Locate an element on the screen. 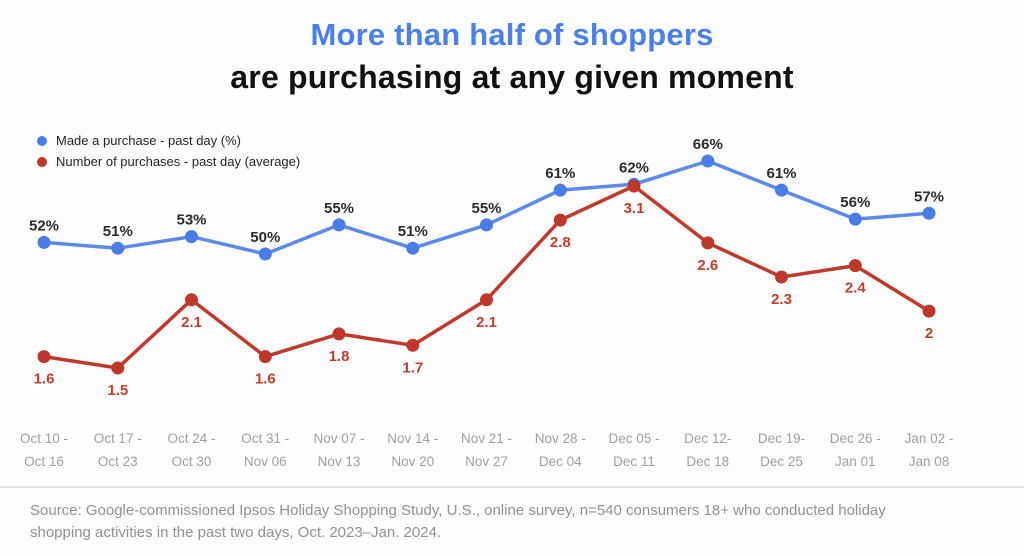  purchase-count-value-label: 2.8 is located at coordinates (560, 242).